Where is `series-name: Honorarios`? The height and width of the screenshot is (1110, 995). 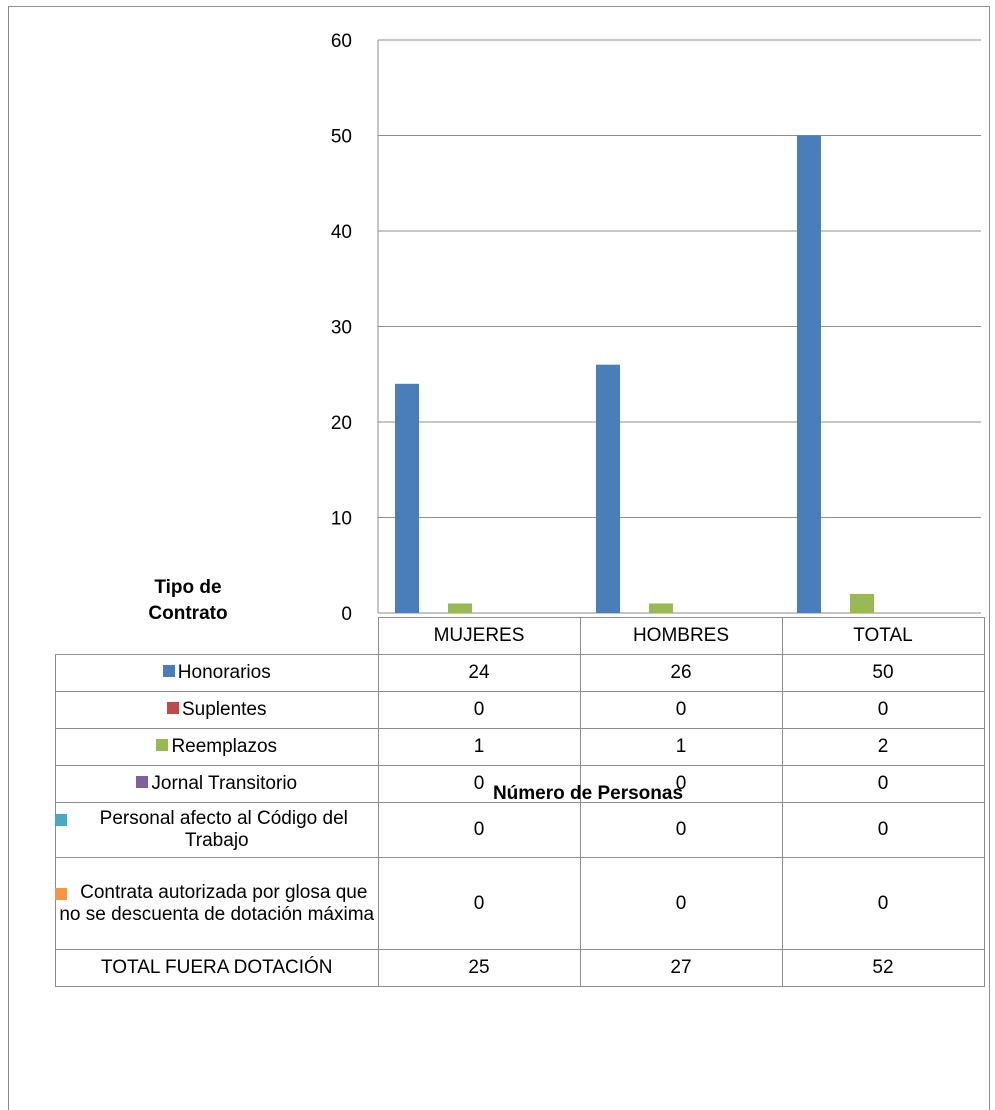 series-name: Honorarios is located at coordinates (224, 672).